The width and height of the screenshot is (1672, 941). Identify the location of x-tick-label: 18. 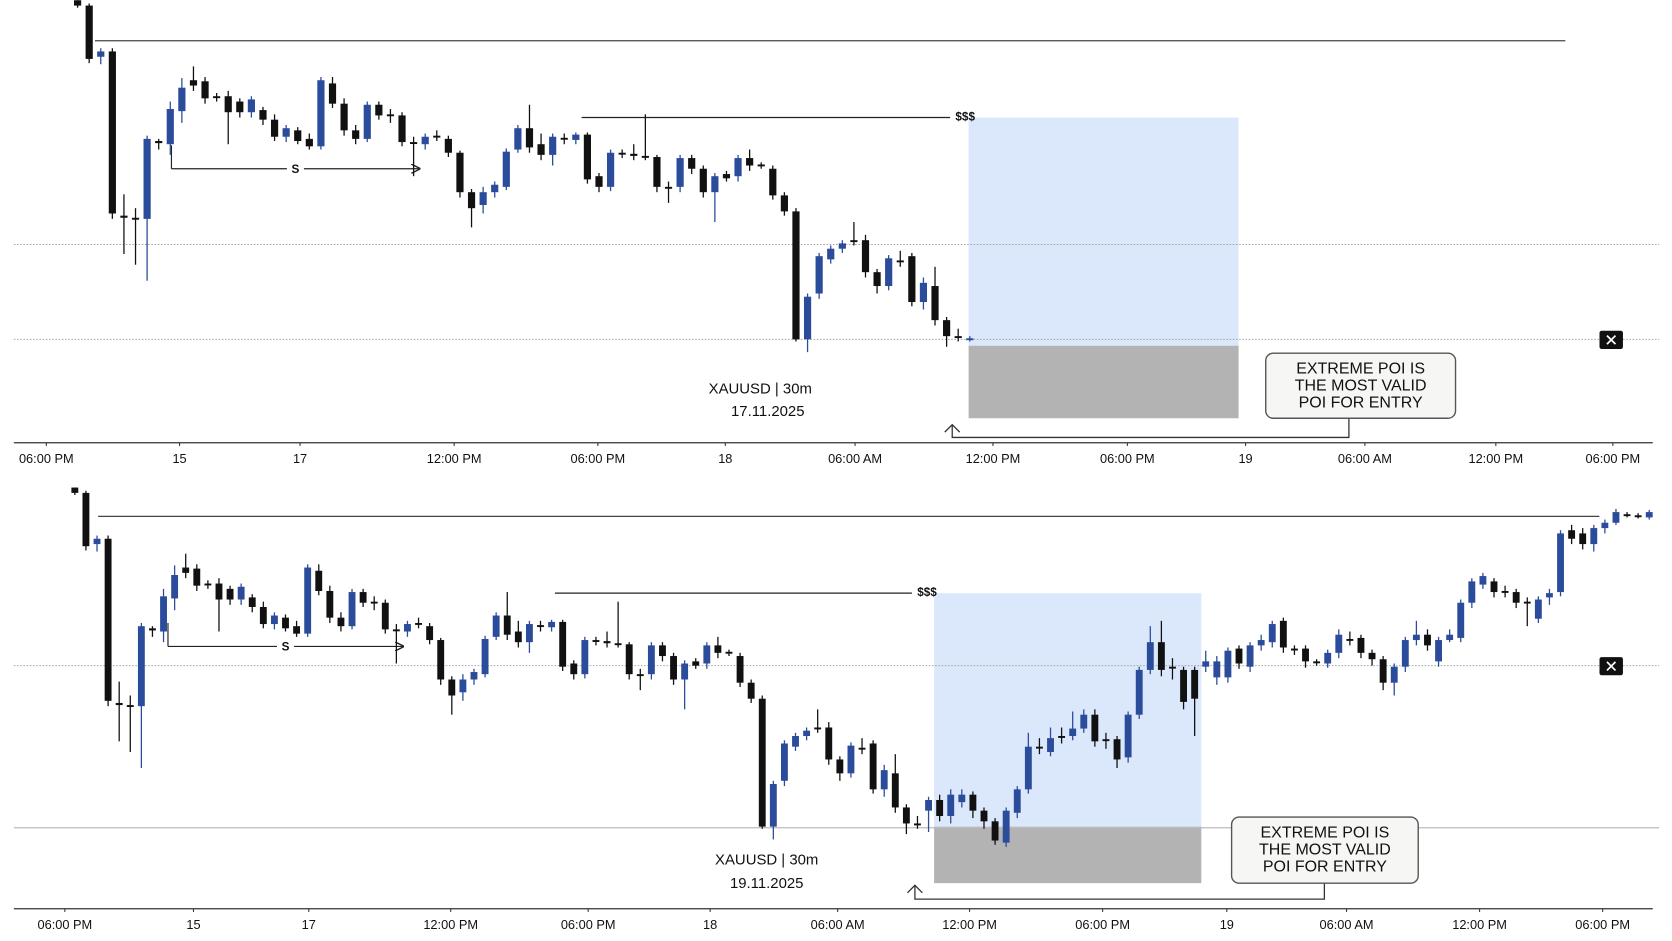
(710, 924).